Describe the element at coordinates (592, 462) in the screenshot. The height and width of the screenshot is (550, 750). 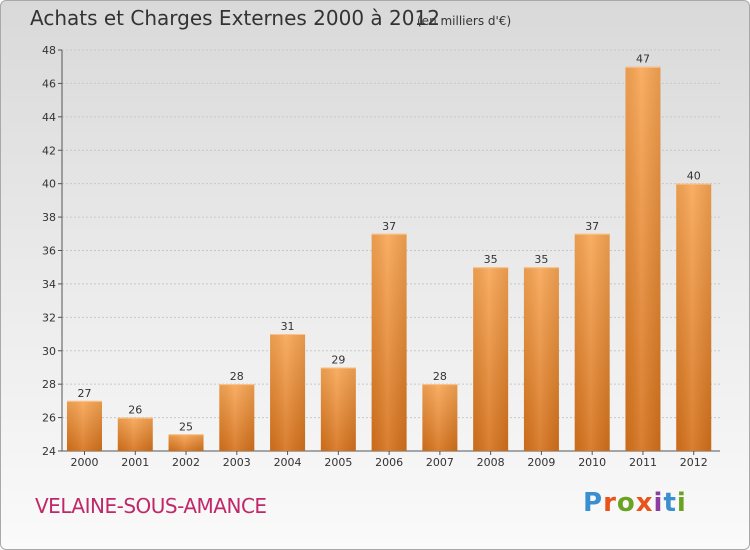
I see `x-tick-label: 2010` at that location.